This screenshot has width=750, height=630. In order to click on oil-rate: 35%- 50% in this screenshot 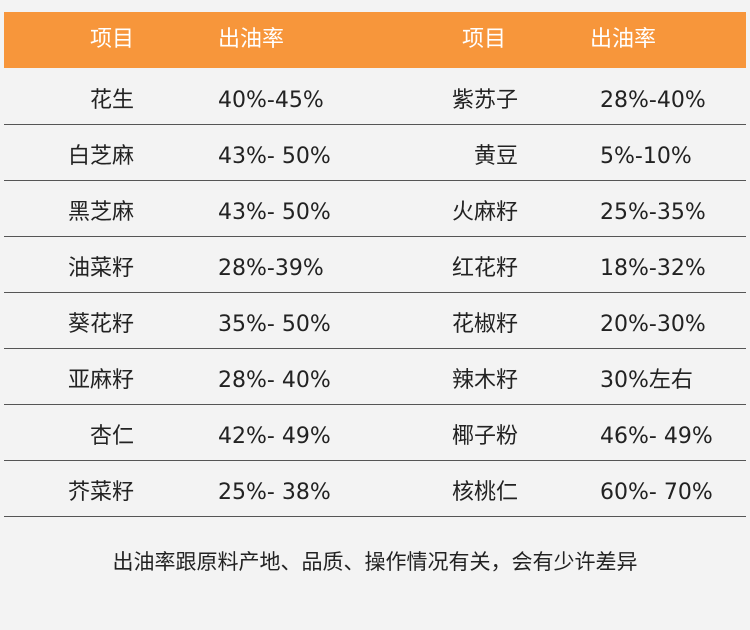, I will do `click(274, 324)`.